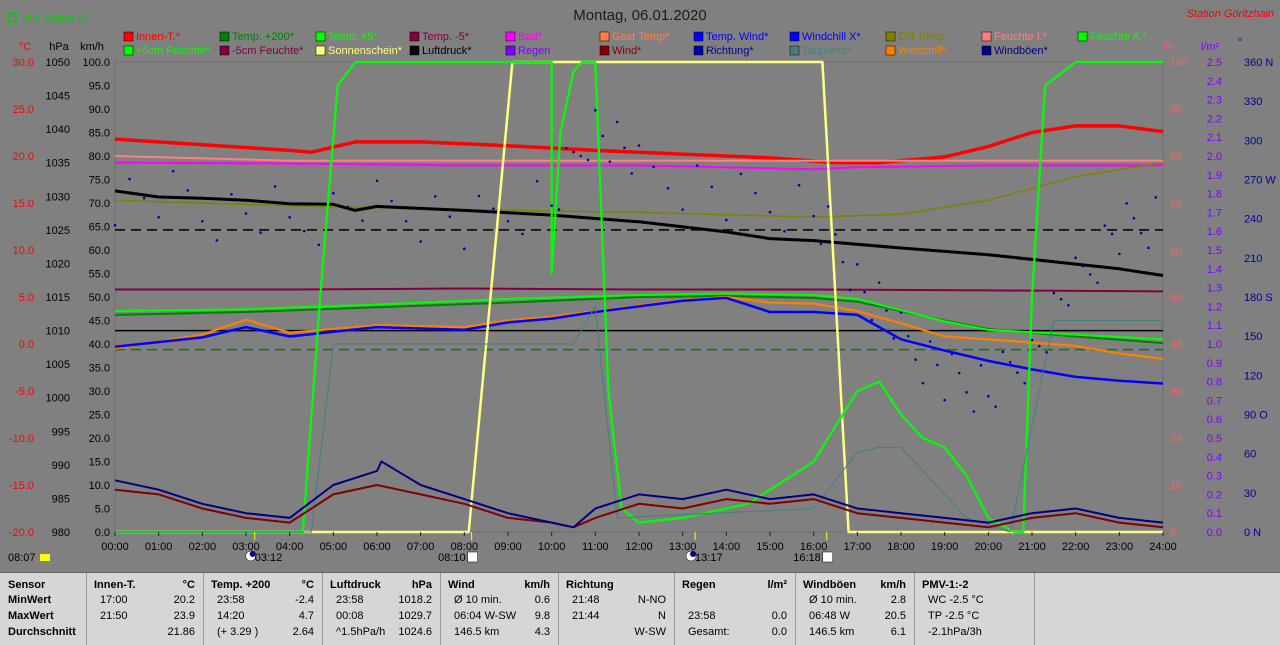 The image size is (1280, 645). Describe the element at coordinates (534, 51) in the screenshot. I see `legend-label: Regen` at that location.